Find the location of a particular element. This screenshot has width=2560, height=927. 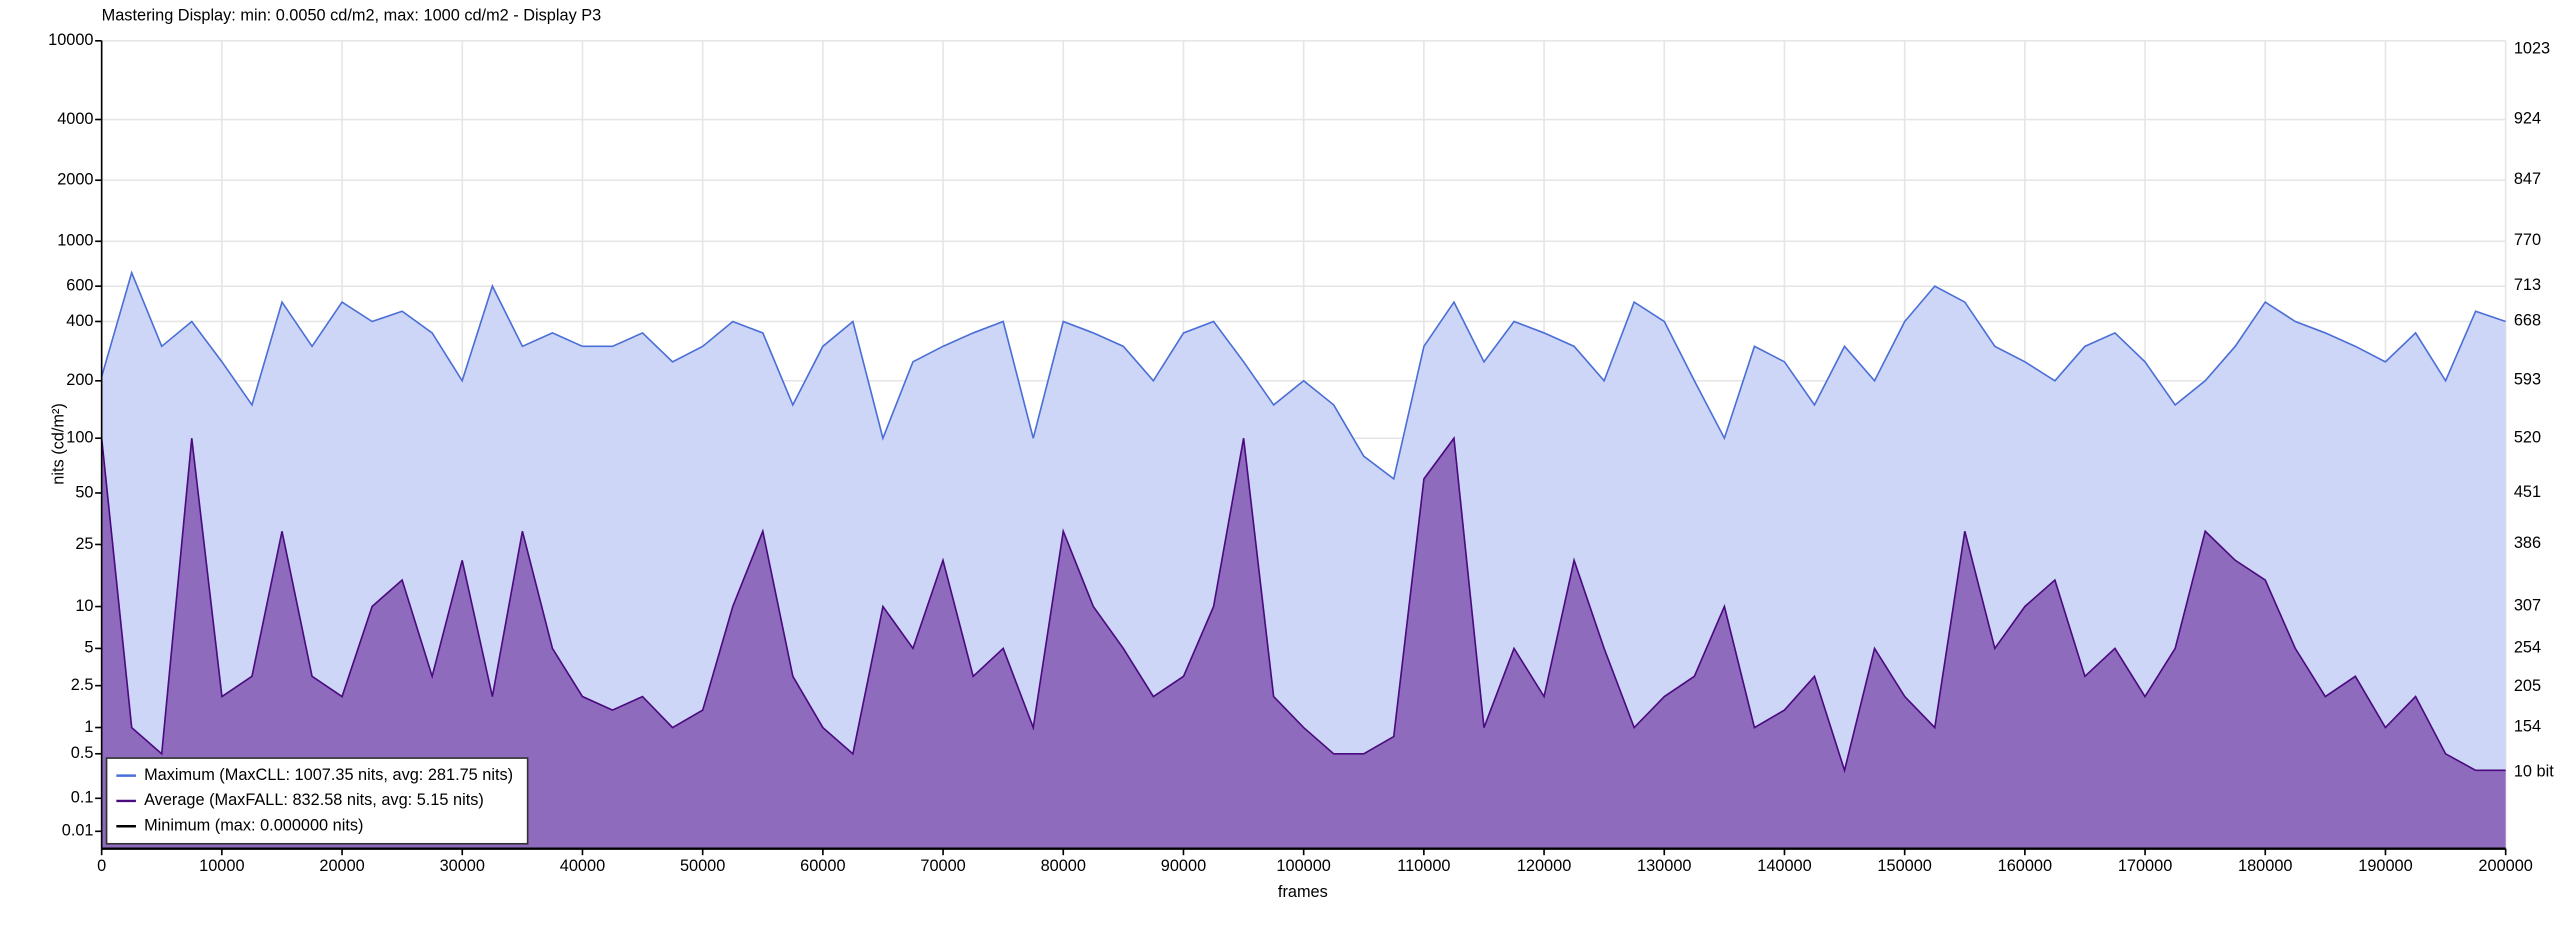

y-tick-label: 50 is located at coordinates (84, 492).